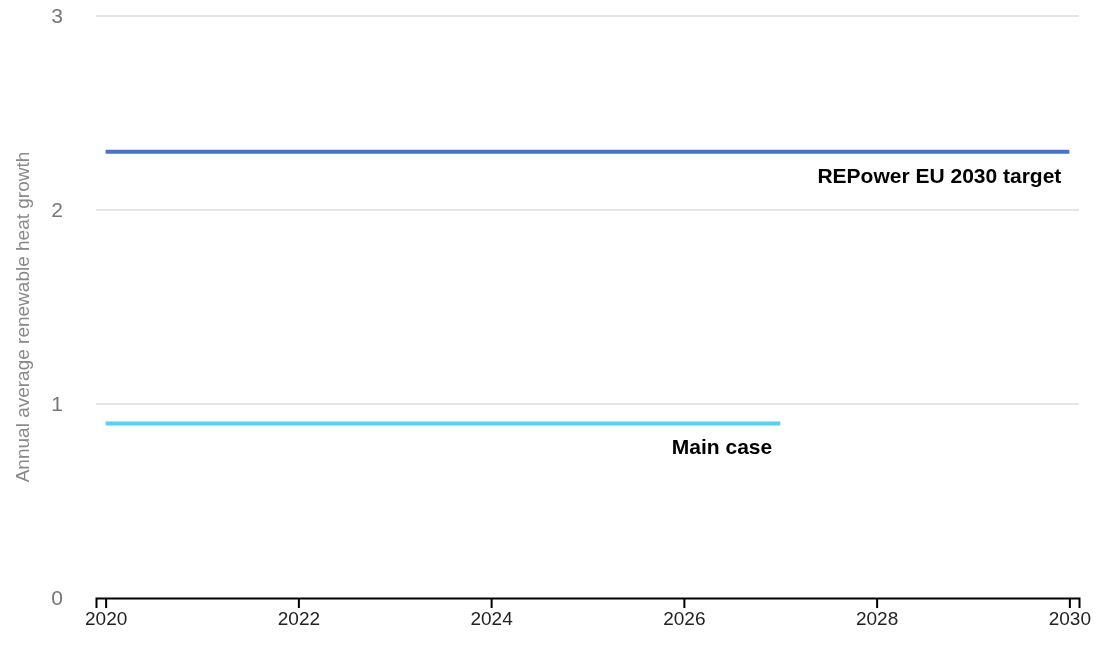  What do you see at coordinates (492, 619) in the screenshot?
I see `x-tick-label: 2024` at bounding box center [492, 619].